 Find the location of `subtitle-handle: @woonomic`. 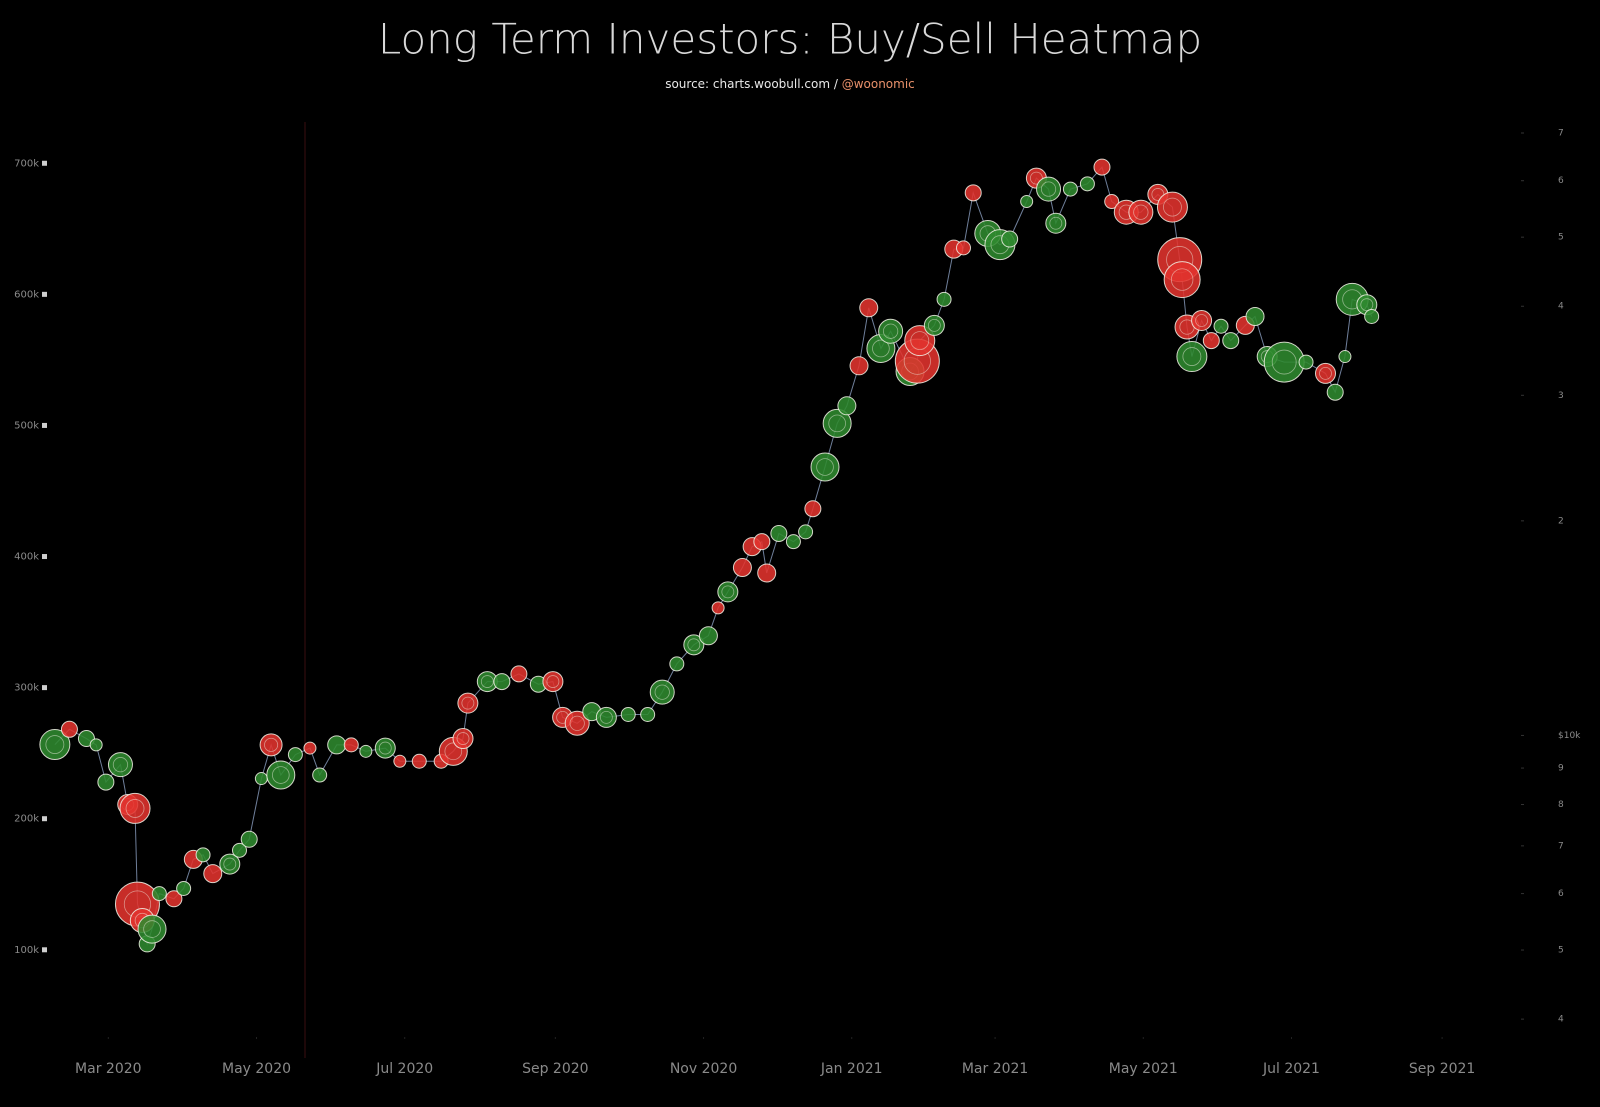

subtitle-handle: @woonomic is located at coordinates (878, 84).